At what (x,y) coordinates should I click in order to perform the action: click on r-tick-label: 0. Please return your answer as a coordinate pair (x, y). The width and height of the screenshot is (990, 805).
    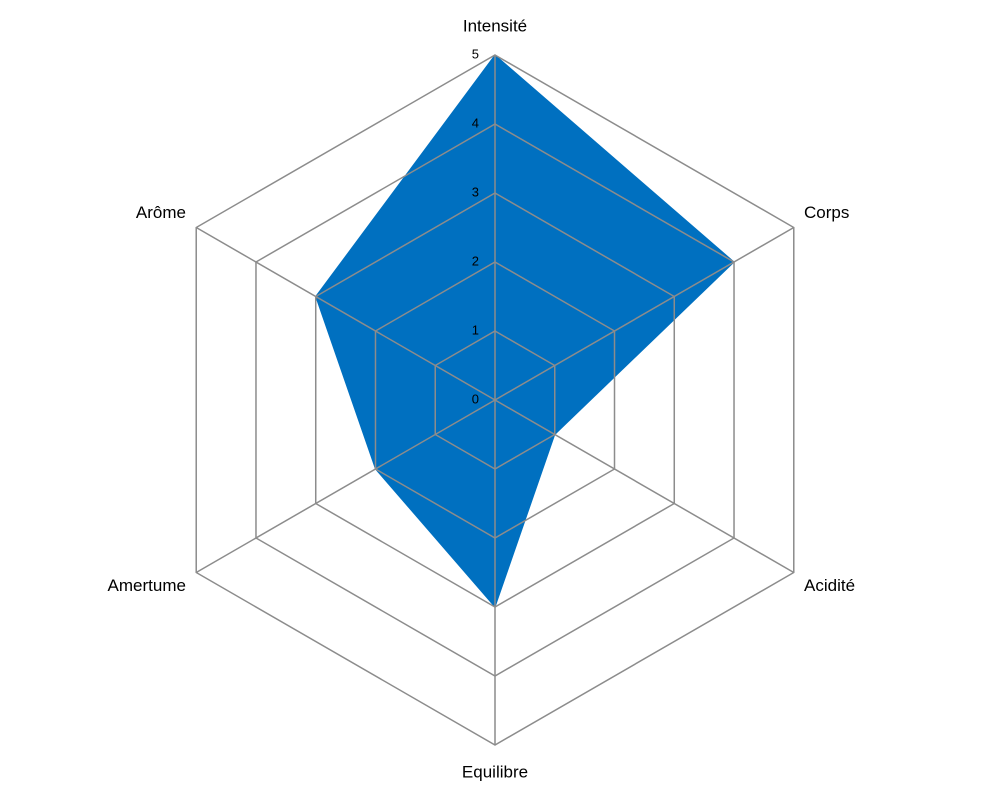
    Looking at the image, I should click on (475, 398).